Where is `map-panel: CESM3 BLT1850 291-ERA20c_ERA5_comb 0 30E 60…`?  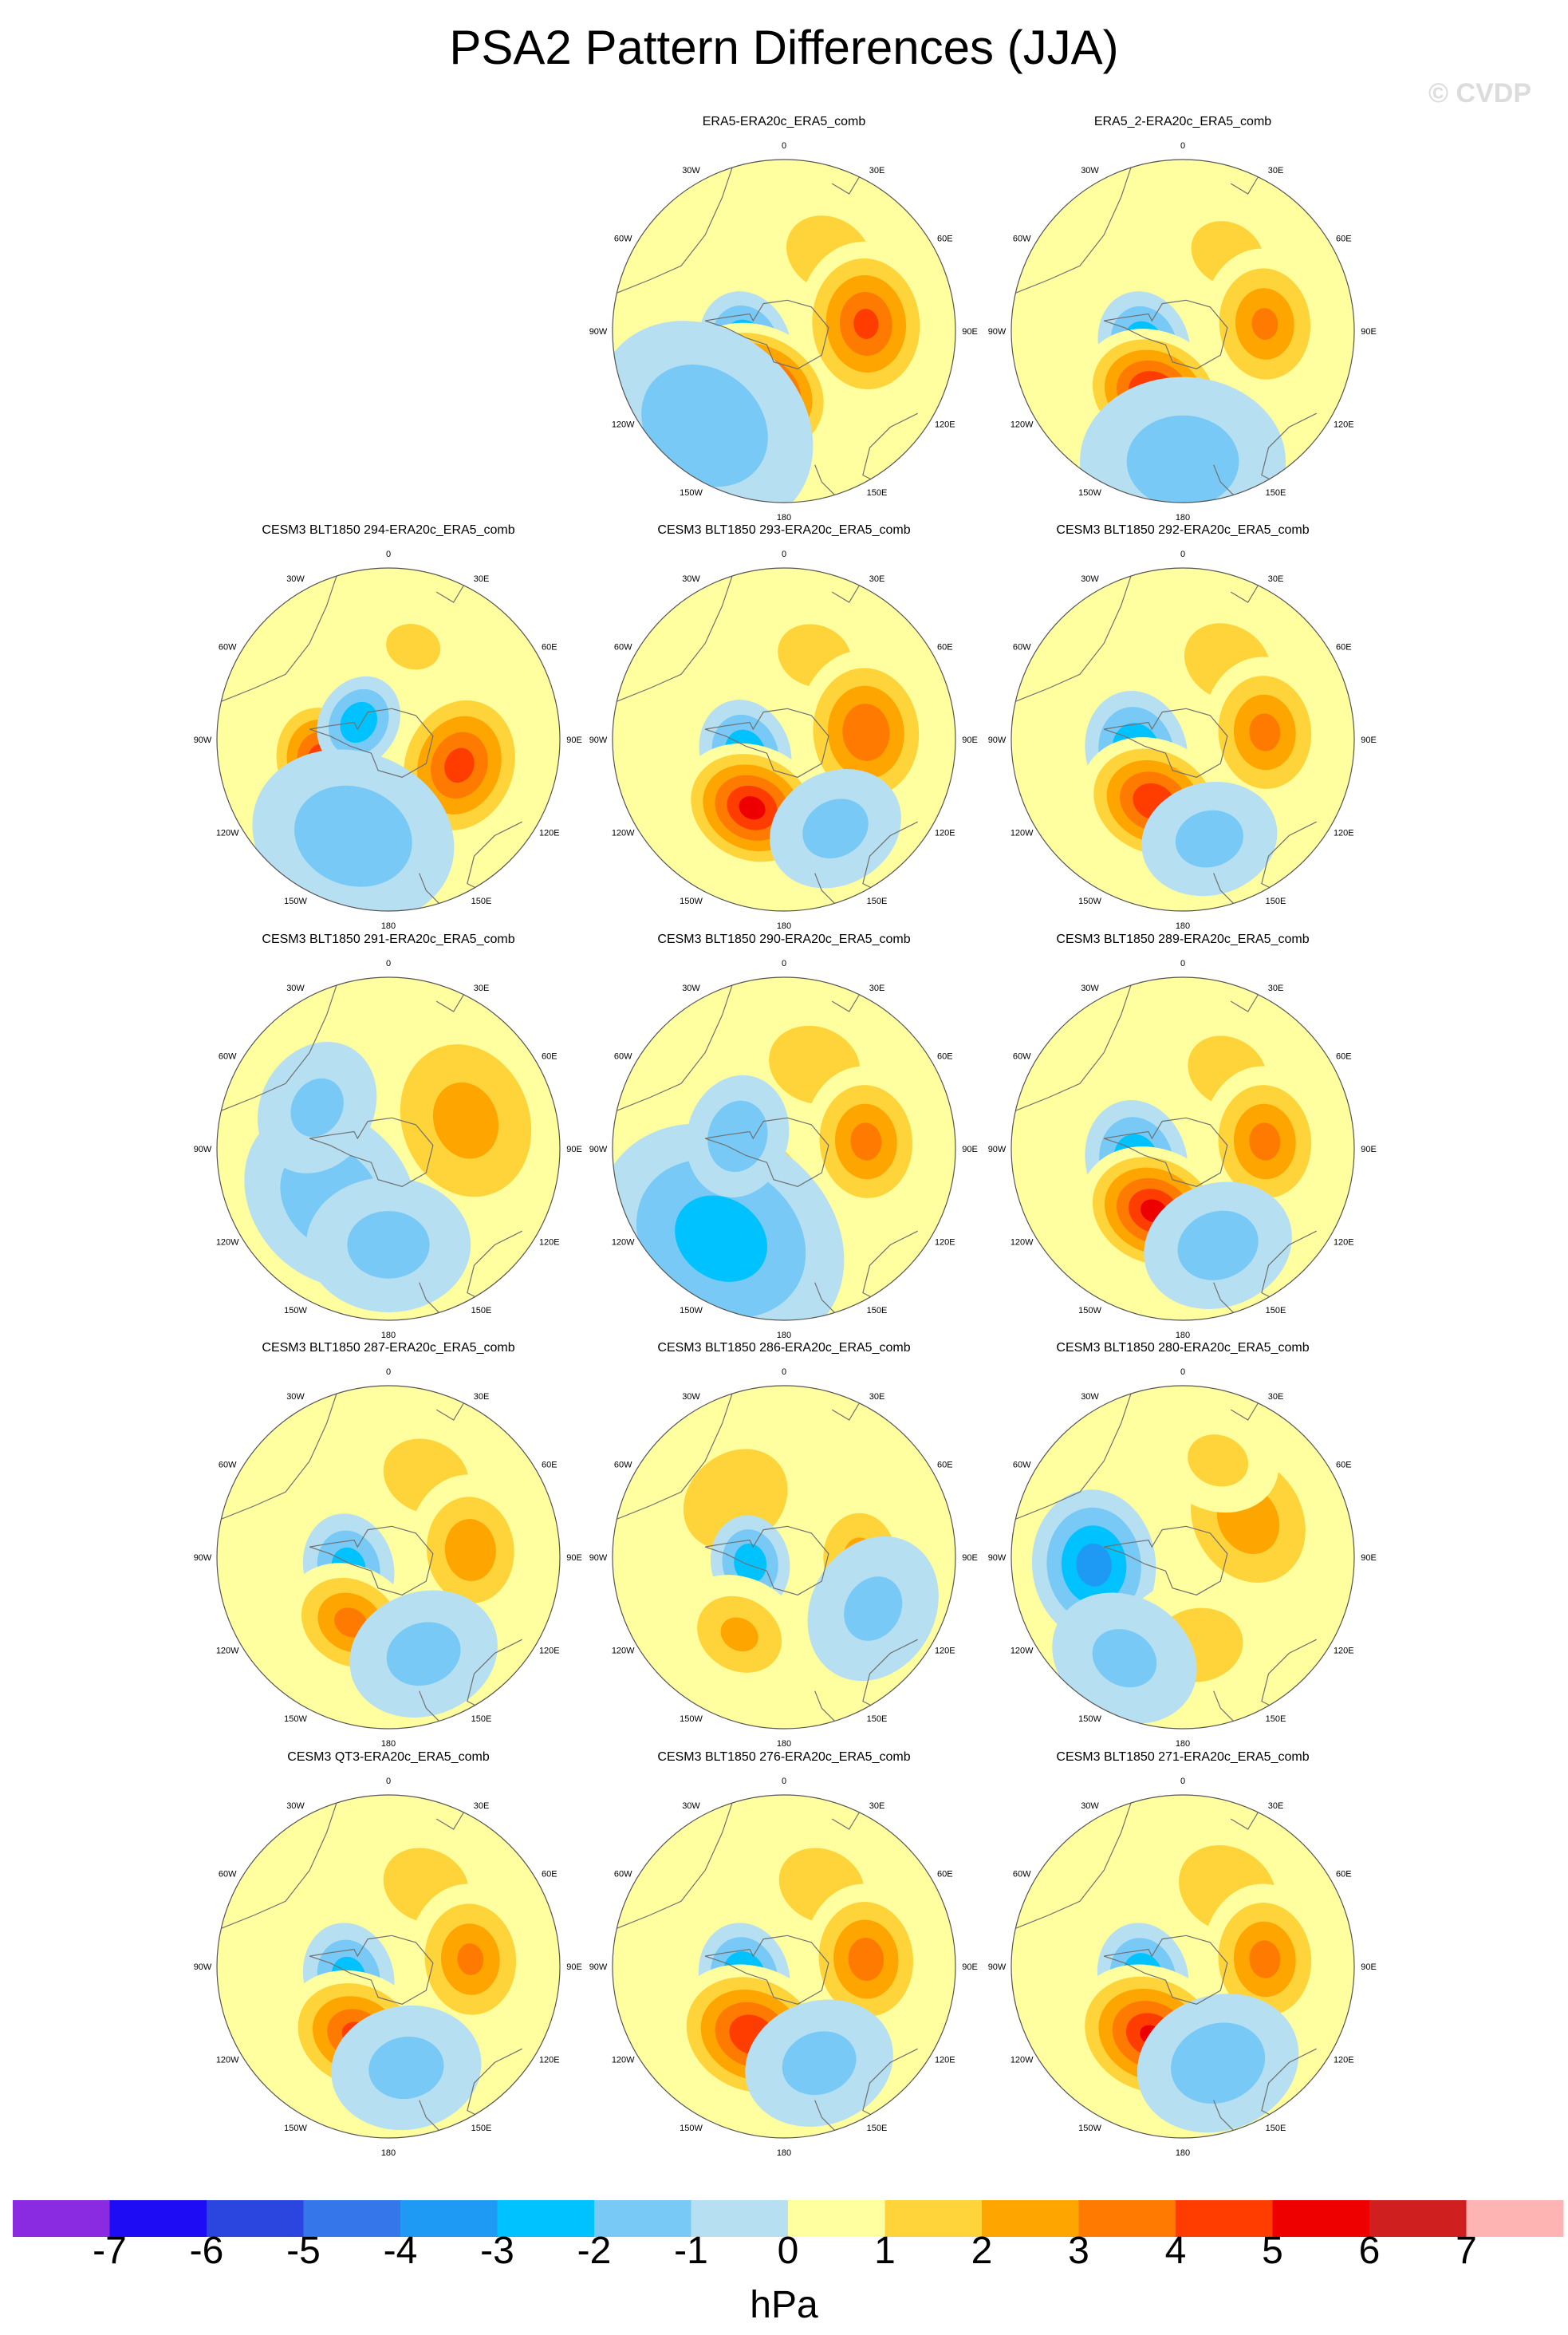
map-panel: CESM3 BLT1850 291-ERA20c_ERA5_comb 0 30E 60… is located at coordinates (388, 1136).